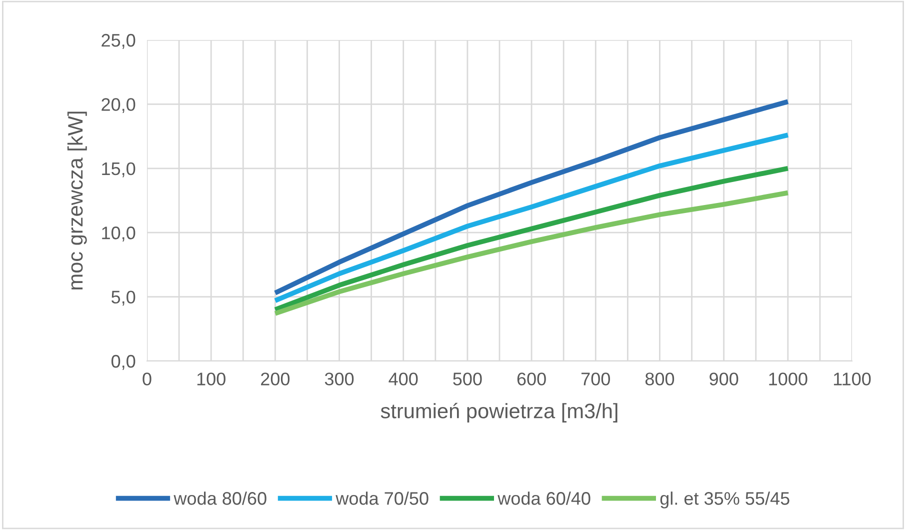 The width and height of the screenshot is (906, 530). Describe the element at coordinates (382, 498) in the screenshot. I see `legend-label: woda 70/50` at that location.